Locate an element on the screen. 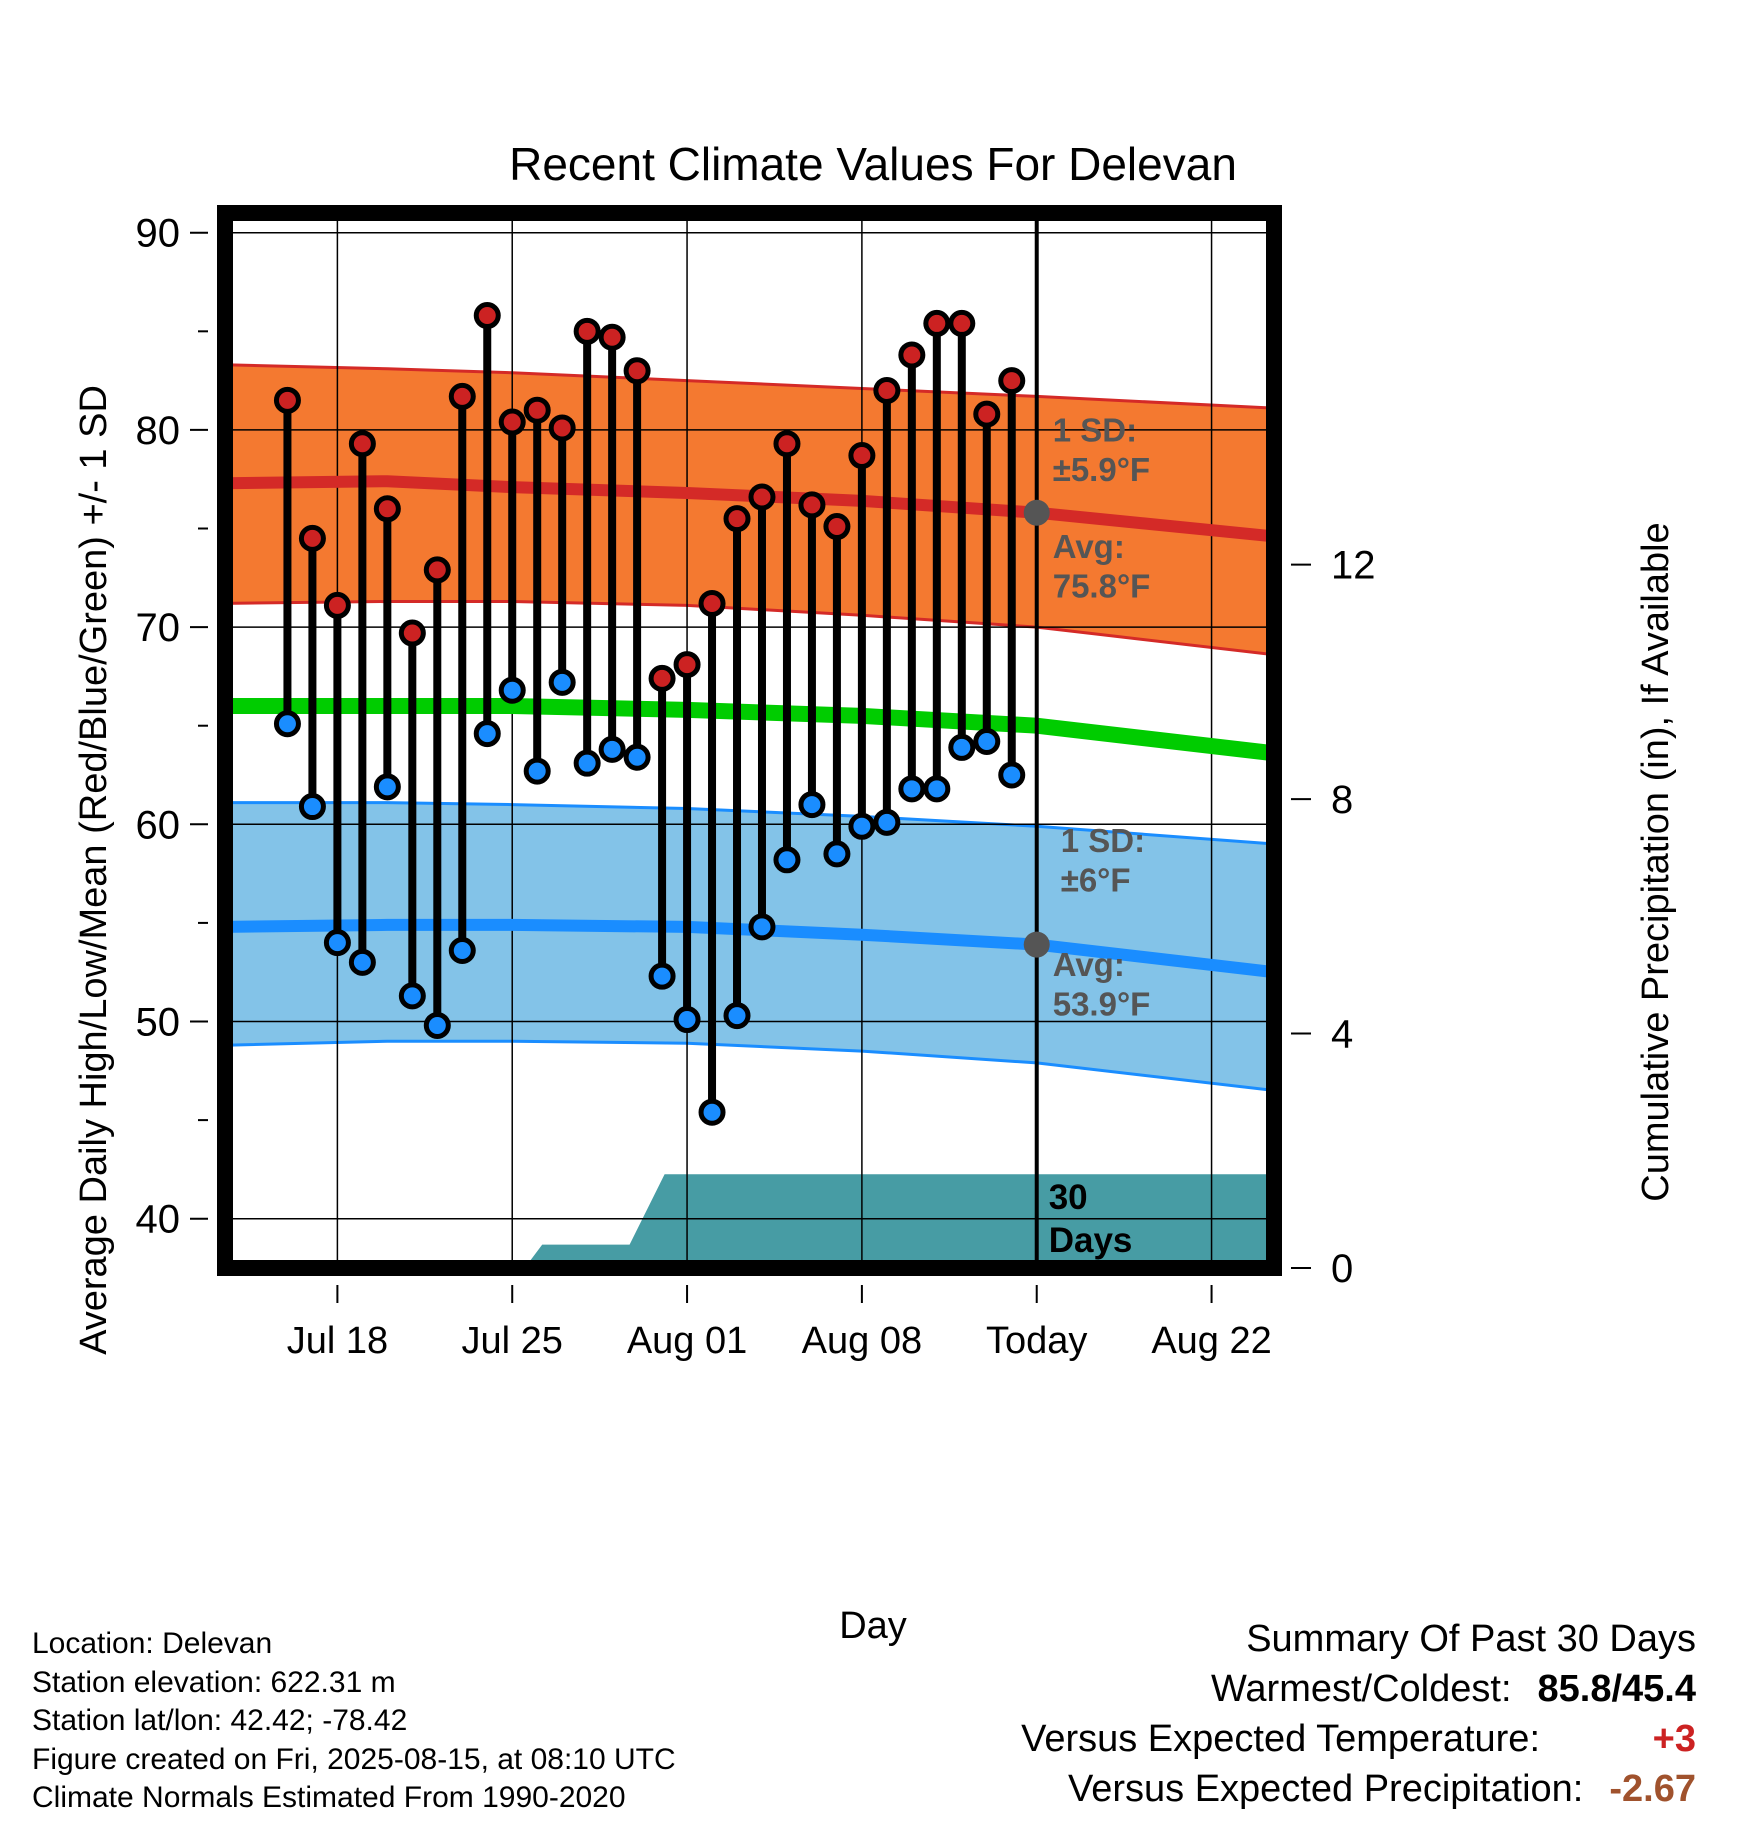  summary-heading-row: Summary Of Past 30 Days is located at coordinates (1246, 1643).